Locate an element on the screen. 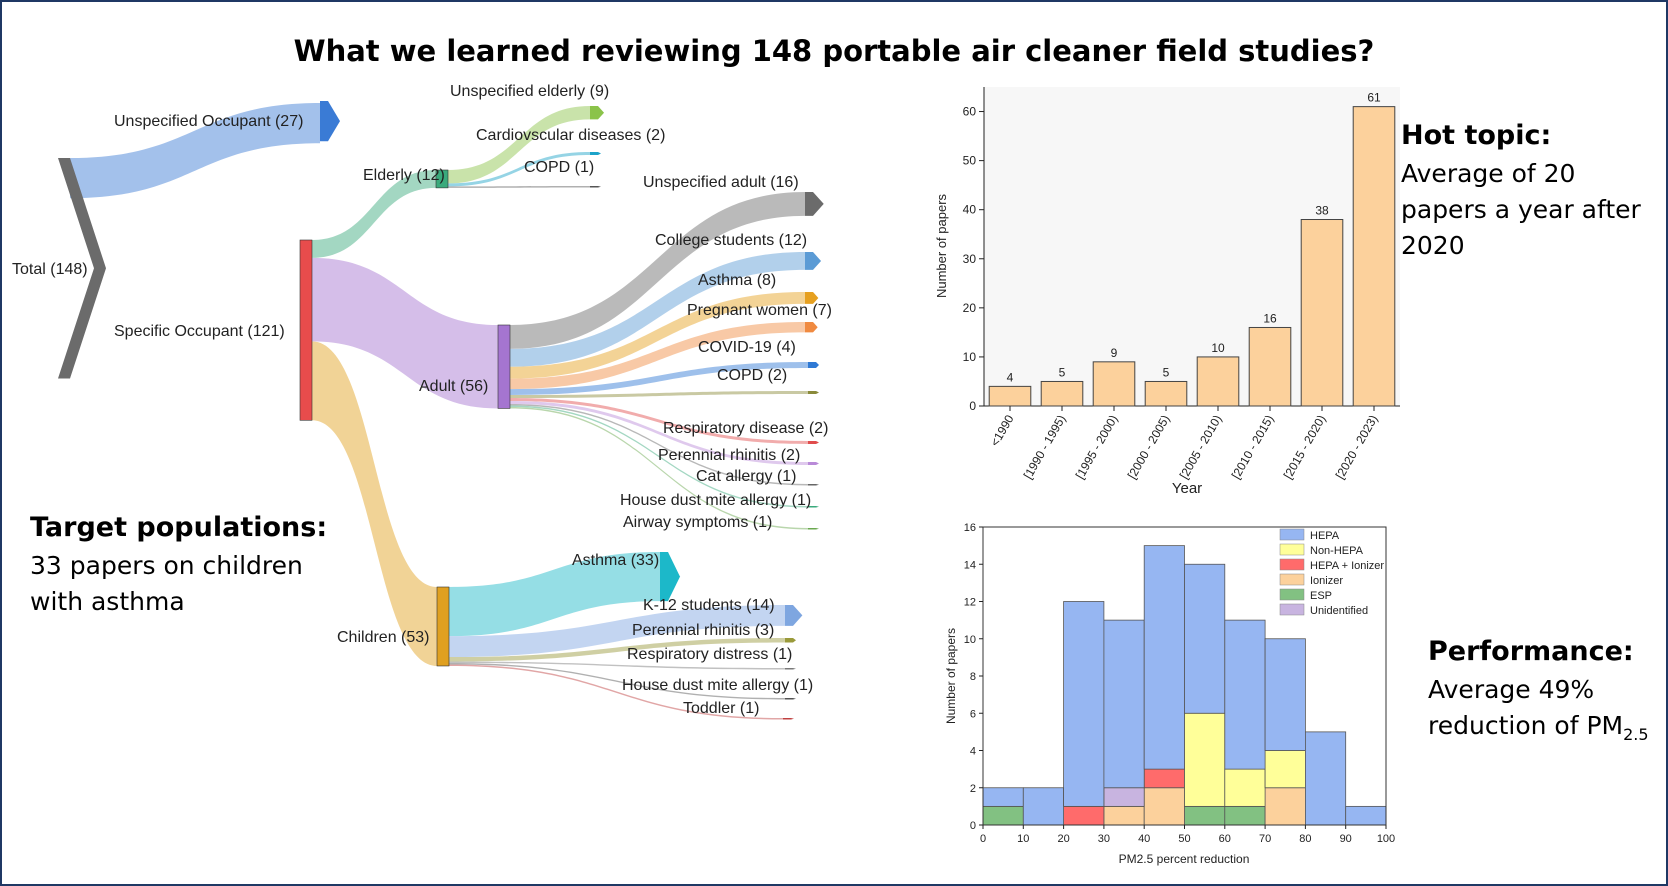 Image resolution: width=1668 pixels, height=886 pixels. hist-y-tick-label: 10 is located at coordinates (970, 640).